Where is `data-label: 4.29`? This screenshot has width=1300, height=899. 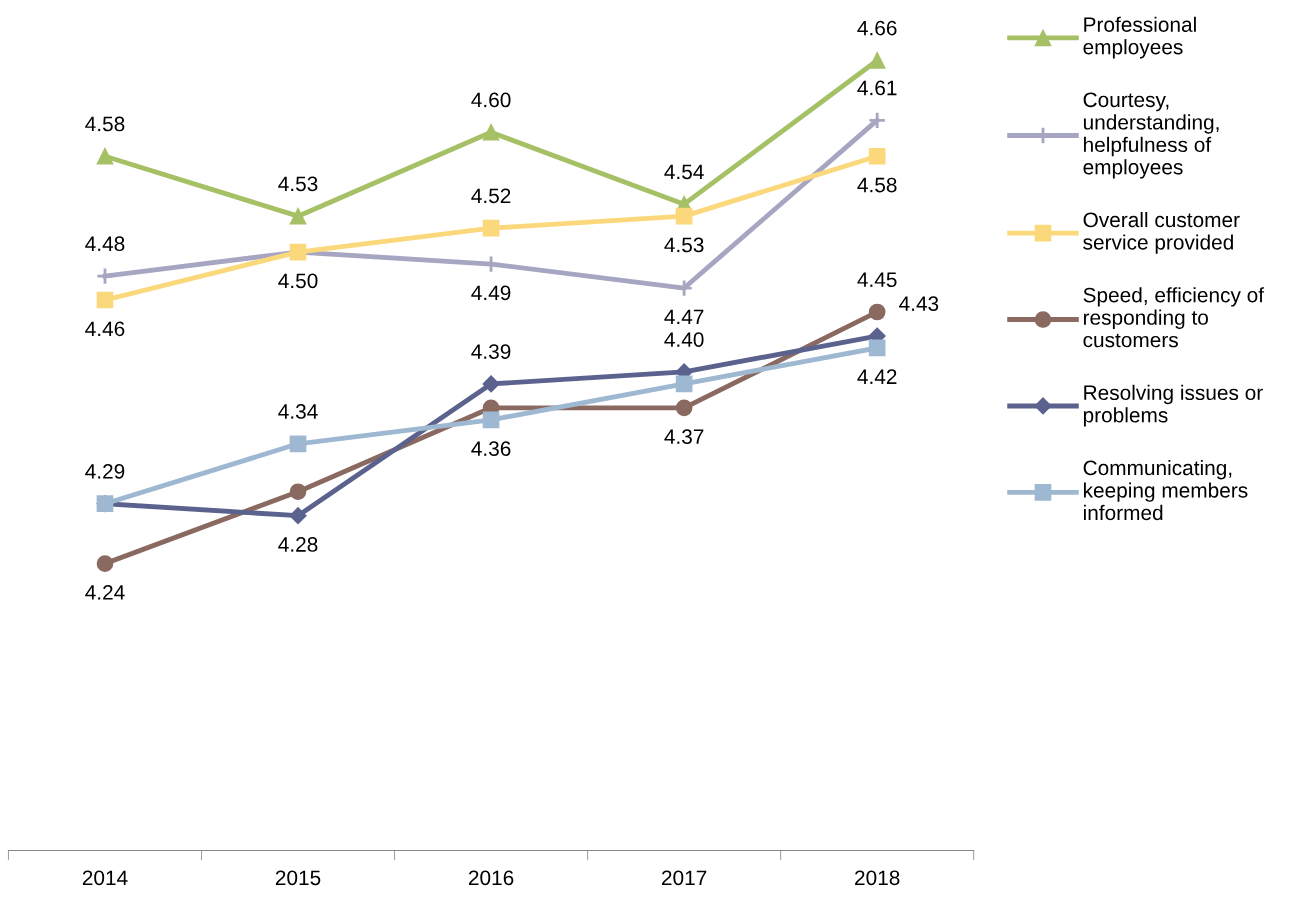
data-label: 4.29 is located at coordinates (105, 471).